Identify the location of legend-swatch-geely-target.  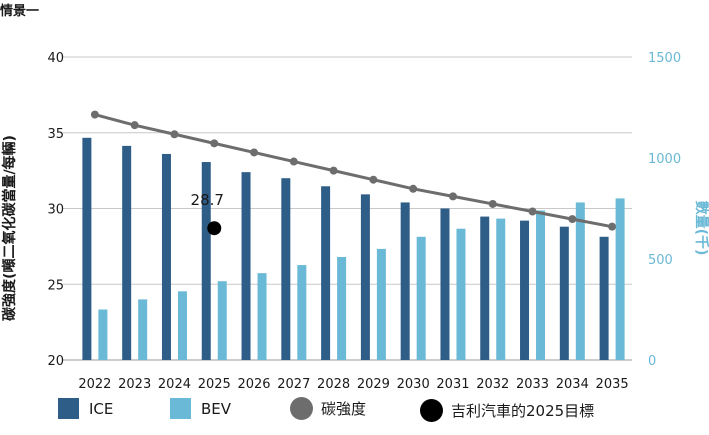
(431, 410).